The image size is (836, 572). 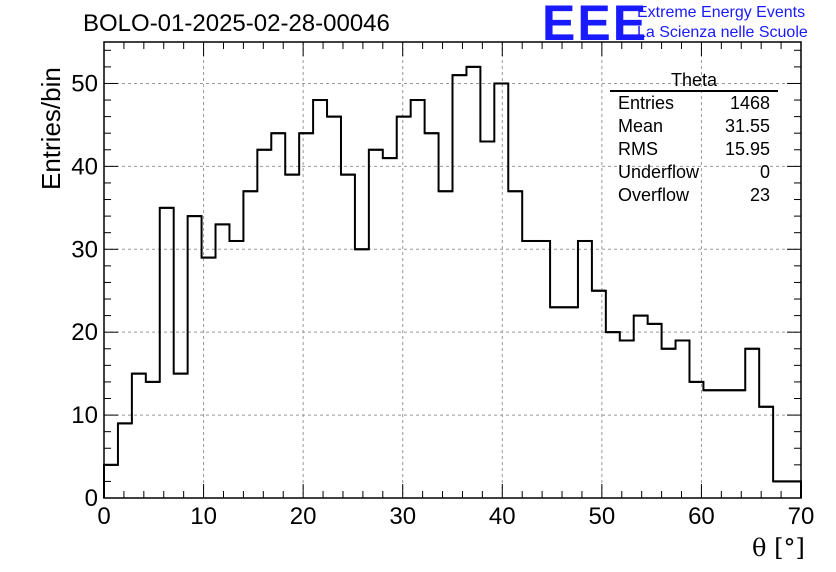 I want to click on stats-value: 0, so click(x=764, y=172).